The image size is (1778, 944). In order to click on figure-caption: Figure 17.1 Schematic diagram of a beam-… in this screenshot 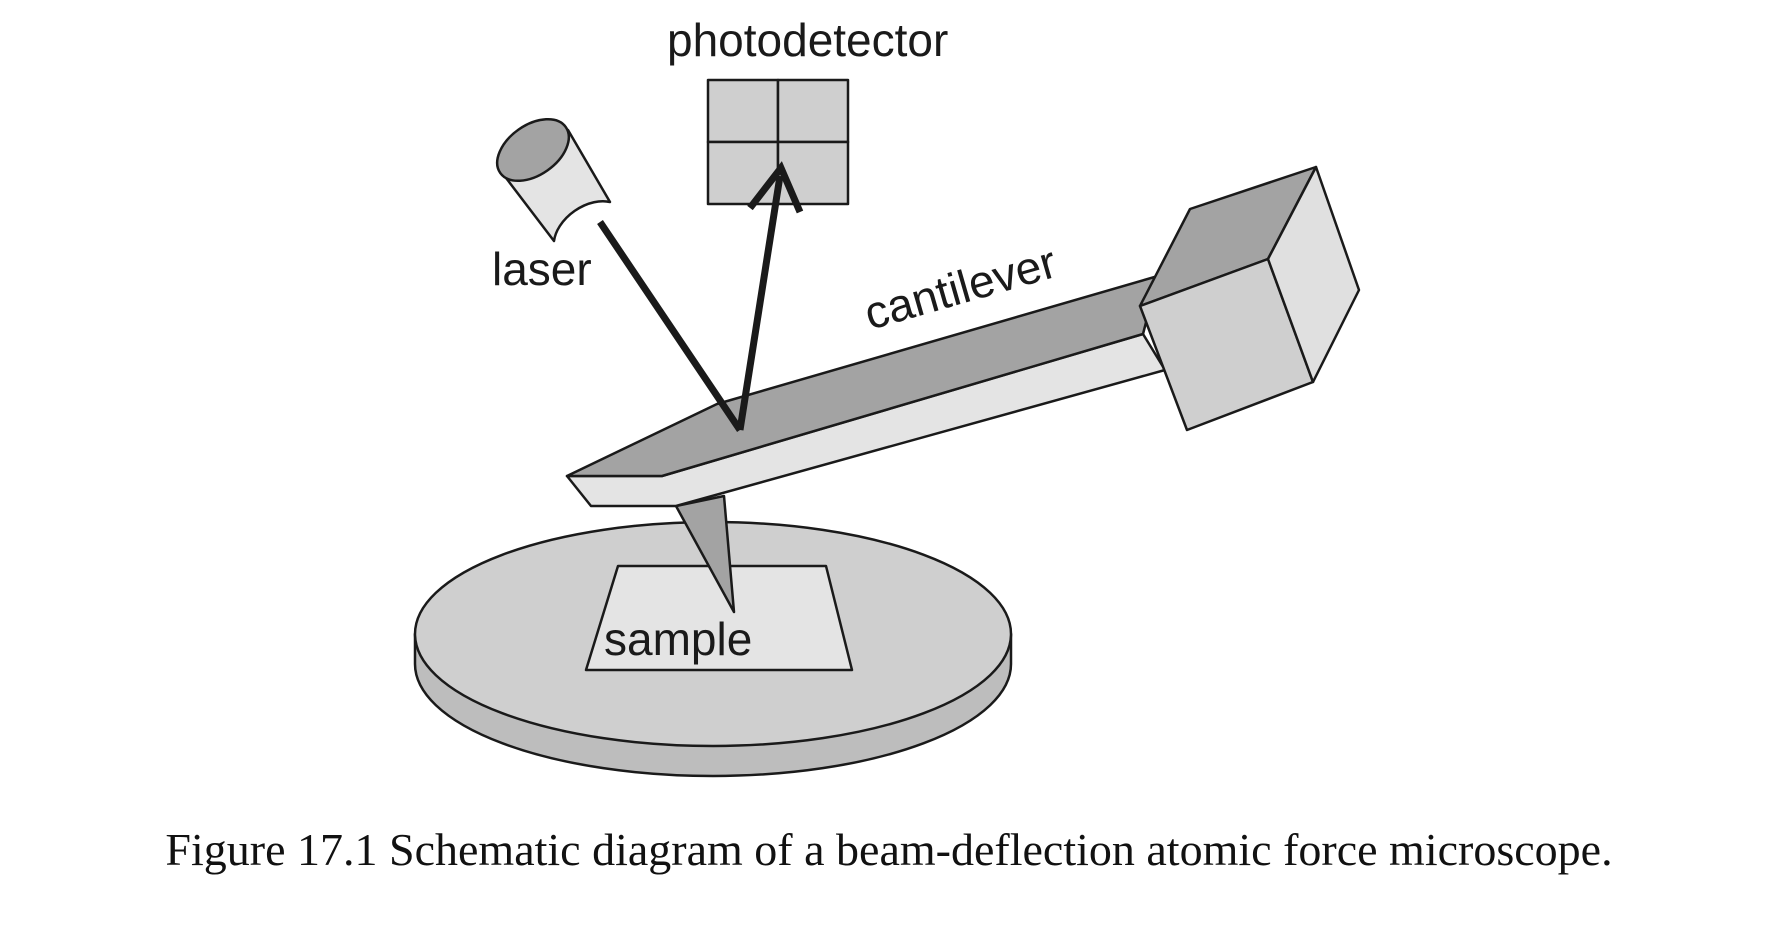, I will do `click(889, 849)`.